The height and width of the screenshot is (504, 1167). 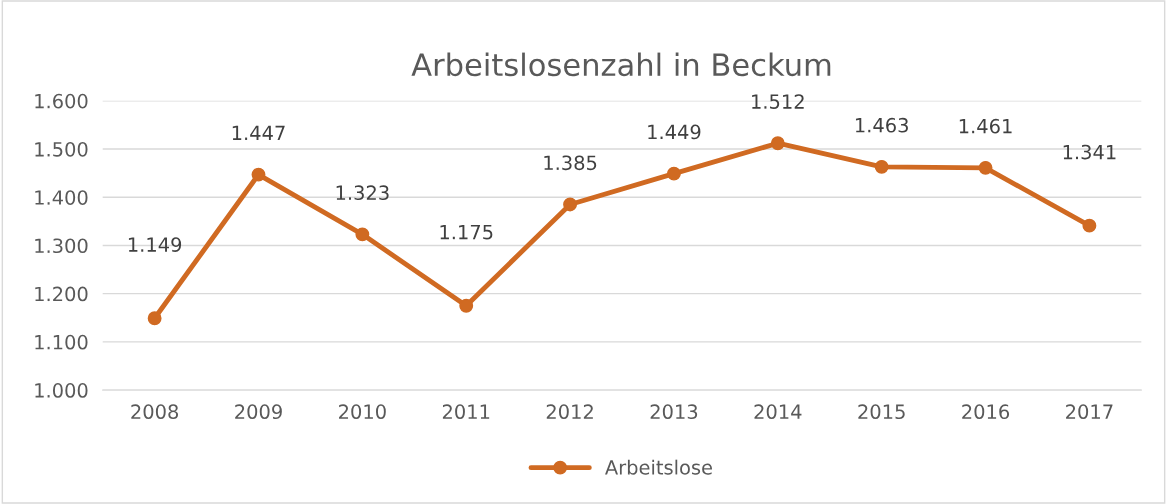 What do you see at coordinates (778, 101) in the screenshot?
I see `data-label: 1.512` at bounding box center [778, 101].